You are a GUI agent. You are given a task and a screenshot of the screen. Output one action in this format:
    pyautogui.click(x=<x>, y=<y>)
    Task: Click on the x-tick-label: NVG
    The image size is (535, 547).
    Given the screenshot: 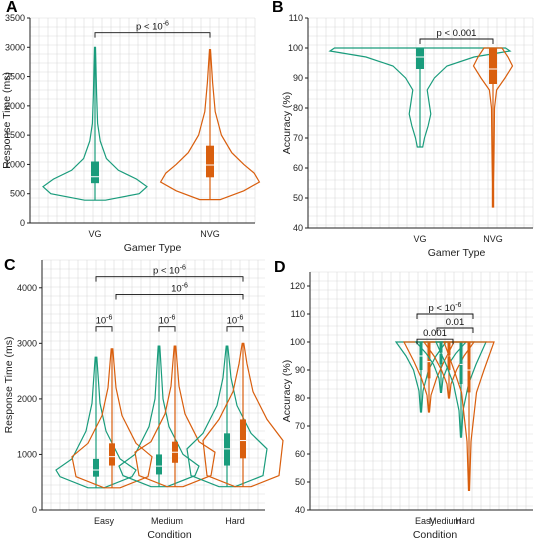 What is the action you would take?
    pyautogui.click(x=493, y=239)
    